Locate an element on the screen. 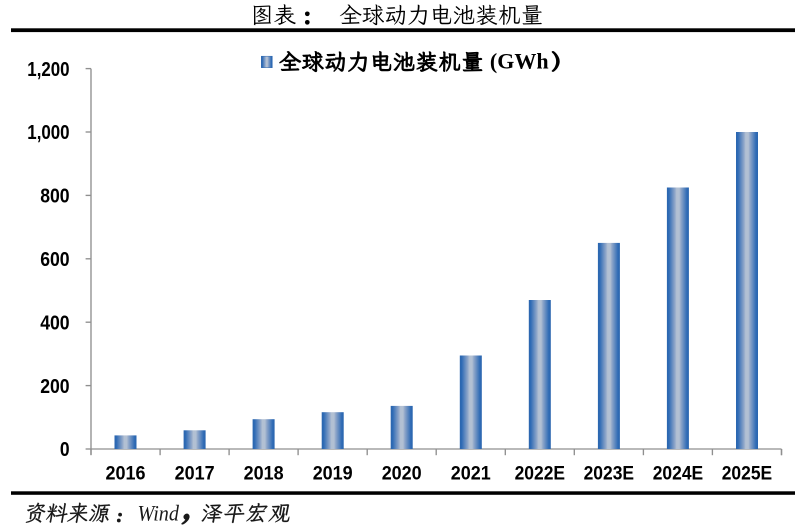  svg-text: 2025E is located at coordinates (747, 473).